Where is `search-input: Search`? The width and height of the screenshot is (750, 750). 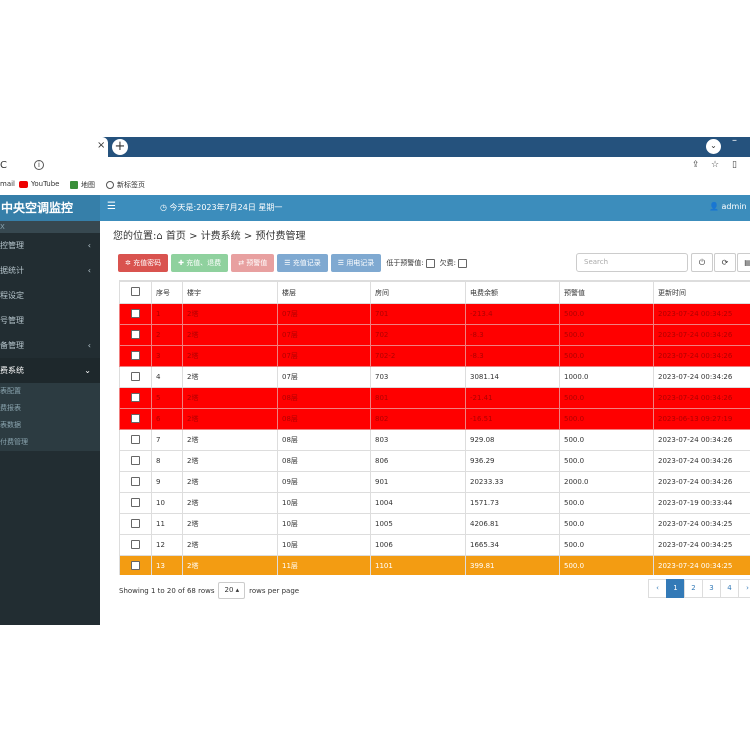
search-input: Search is located at coordinates (632, 262).